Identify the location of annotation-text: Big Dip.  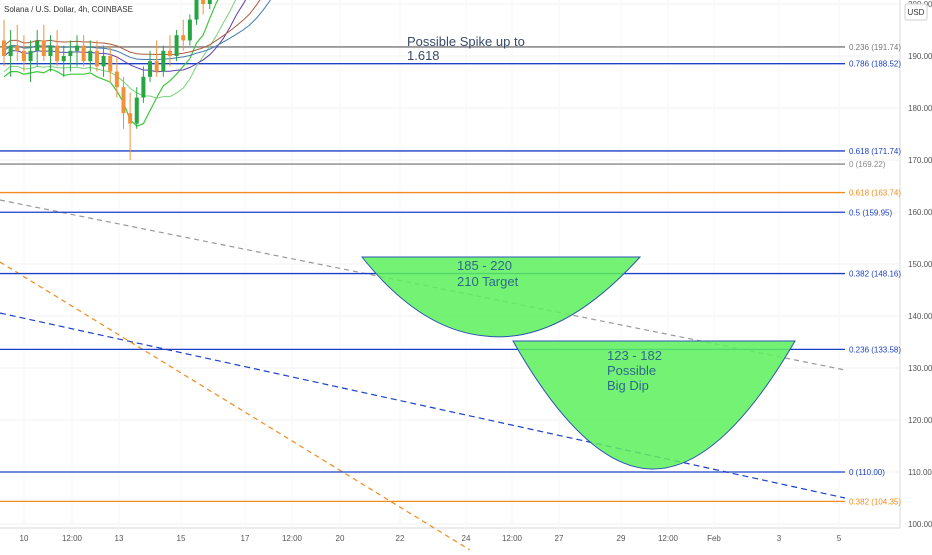
(628, 385).